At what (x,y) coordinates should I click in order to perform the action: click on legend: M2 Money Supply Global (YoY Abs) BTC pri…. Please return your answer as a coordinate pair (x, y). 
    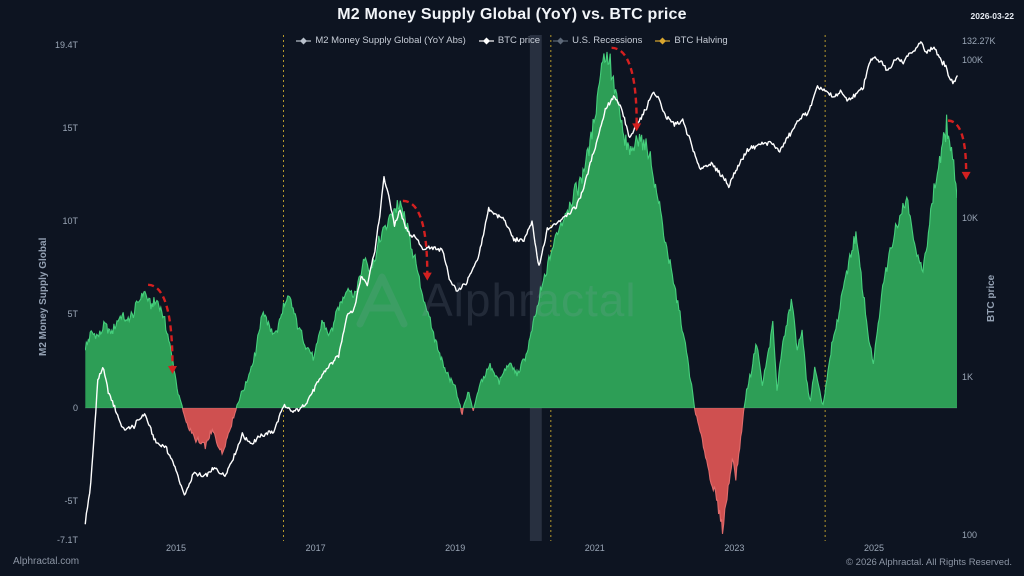
    Looking at the image, I should click on (512, 40).